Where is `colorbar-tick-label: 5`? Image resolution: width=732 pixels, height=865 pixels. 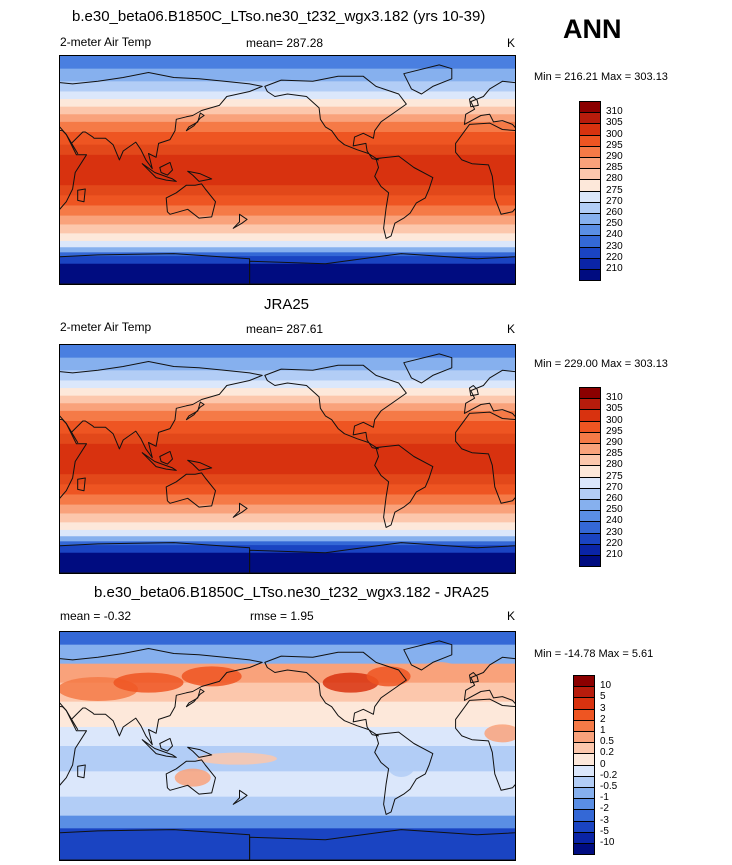 colorbar-tick-label: 5 is located at coordinates (603, 697).